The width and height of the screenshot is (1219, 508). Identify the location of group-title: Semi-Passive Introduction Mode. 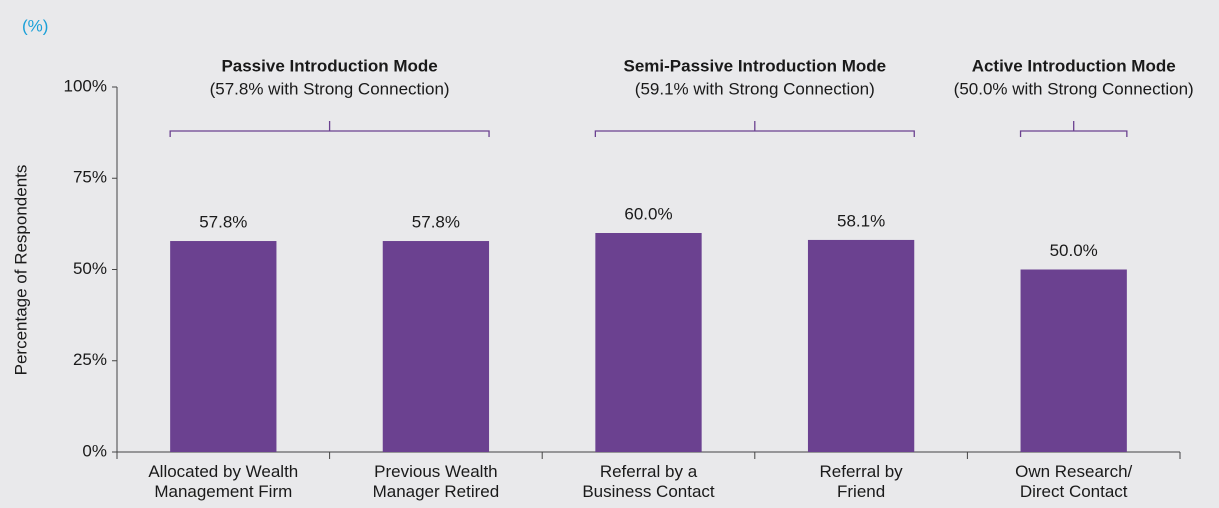
(754, 65).